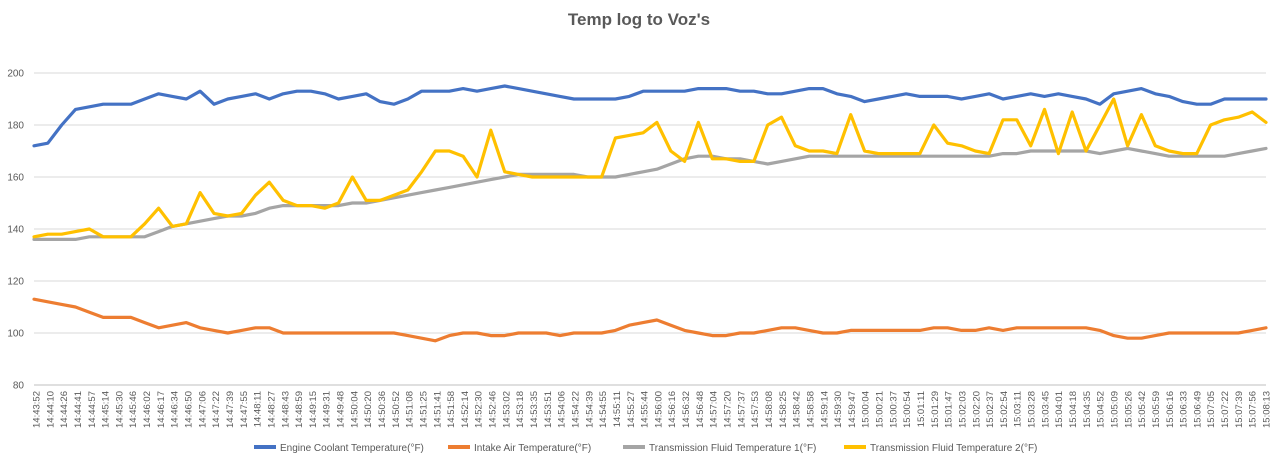 The image size is (1278, 464). Describe the element at coordinates (755, 409) in the screenshot. I see `x-tick-label: 14:57:53` at that location.